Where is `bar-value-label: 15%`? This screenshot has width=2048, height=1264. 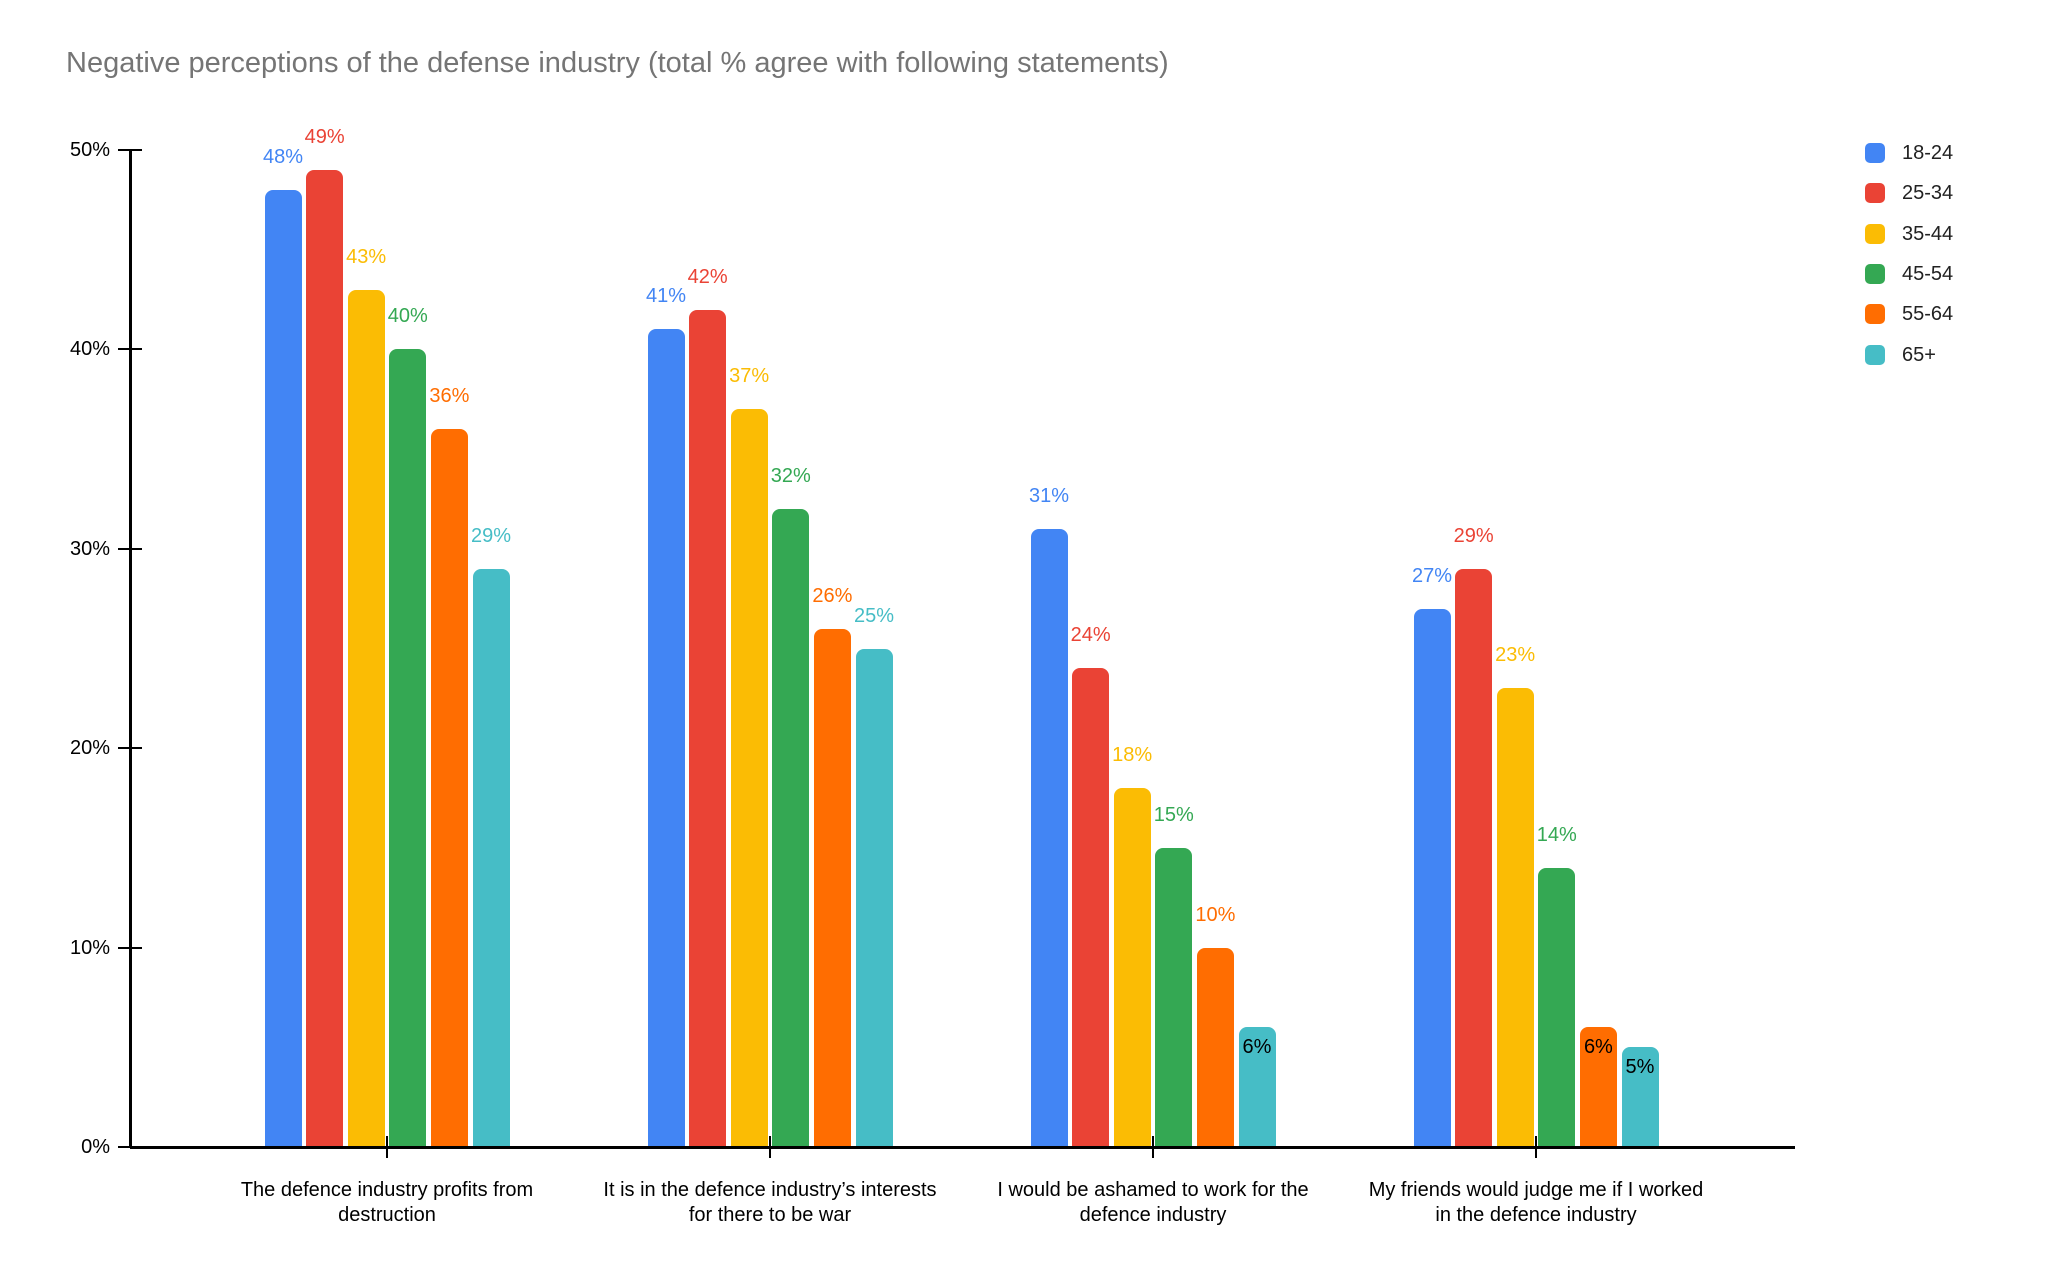
bar-value-label: 15% is located at coordinates (1173, 814).